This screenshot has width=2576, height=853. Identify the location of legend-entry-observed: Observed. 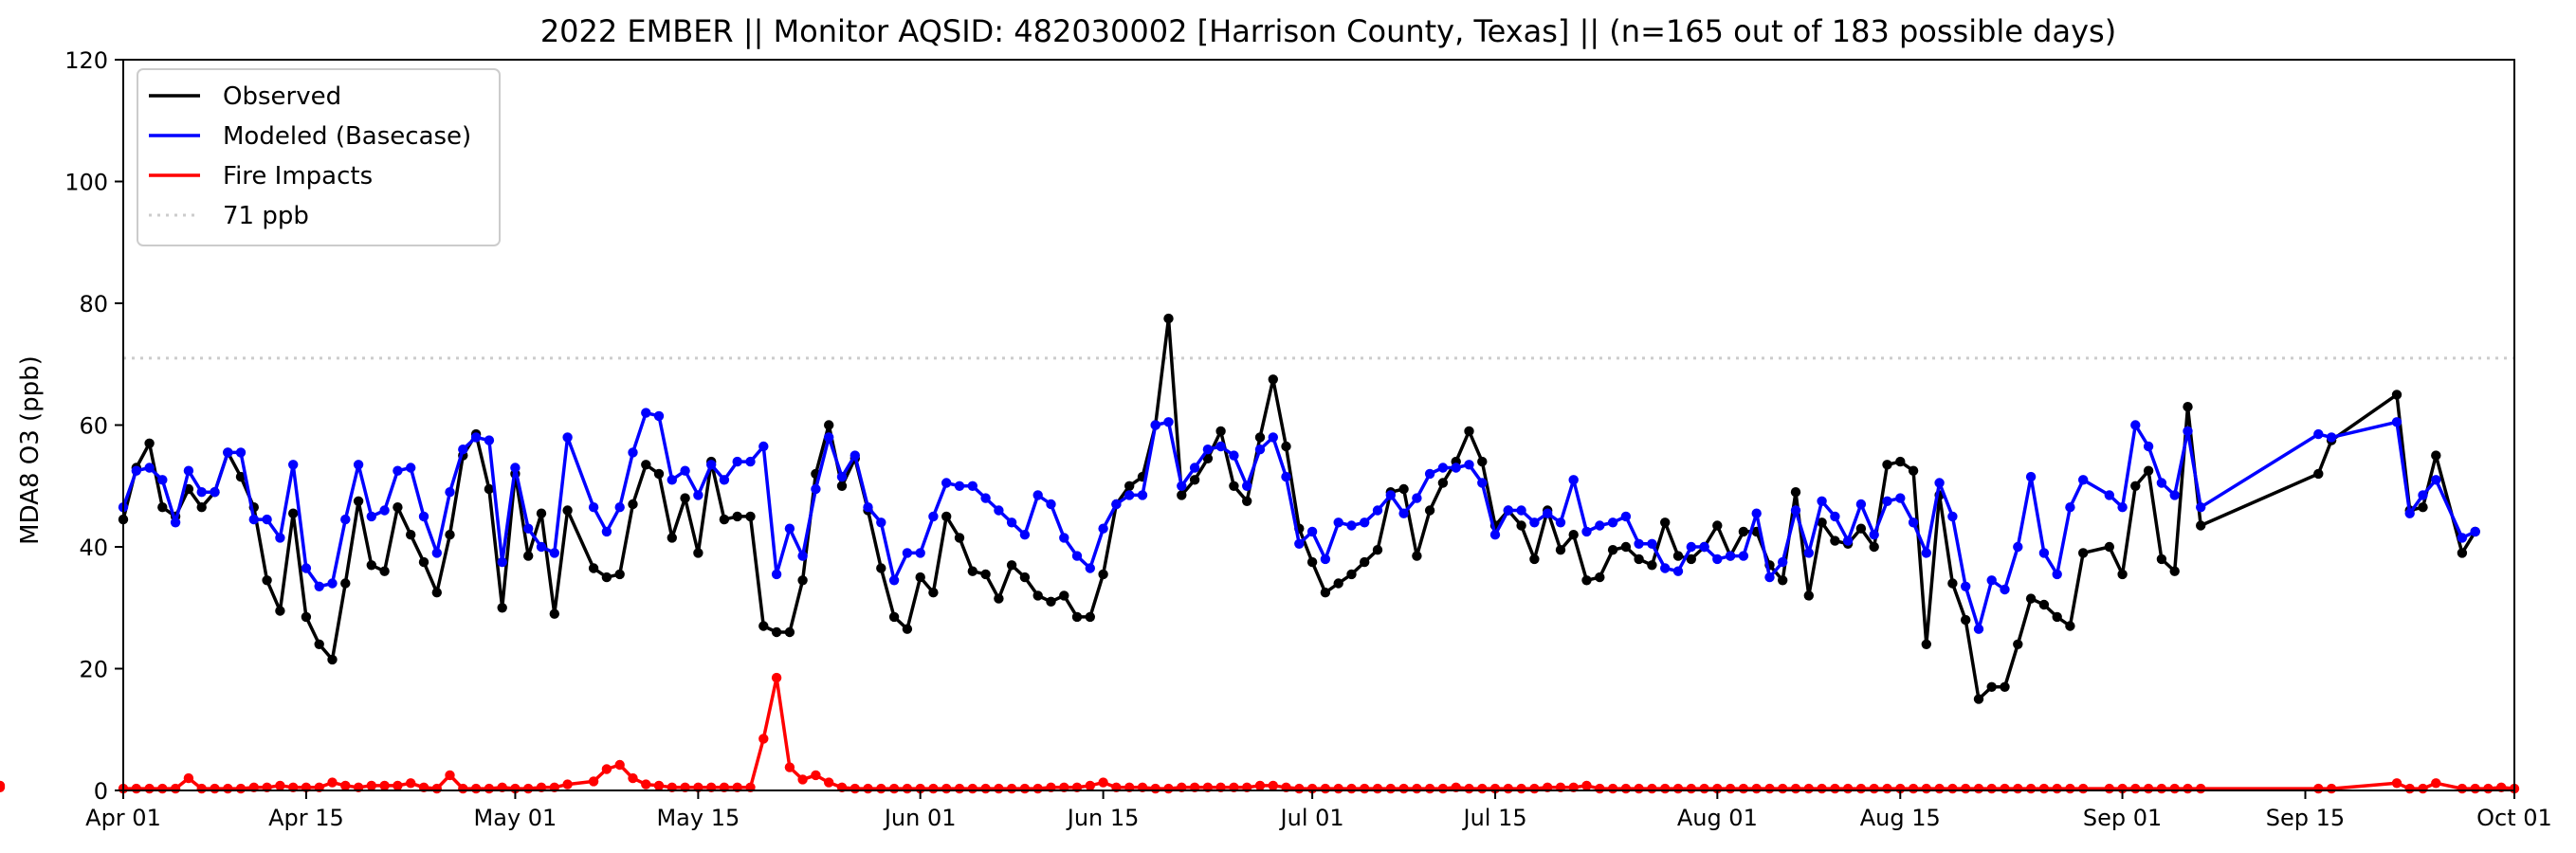
(245, 96).